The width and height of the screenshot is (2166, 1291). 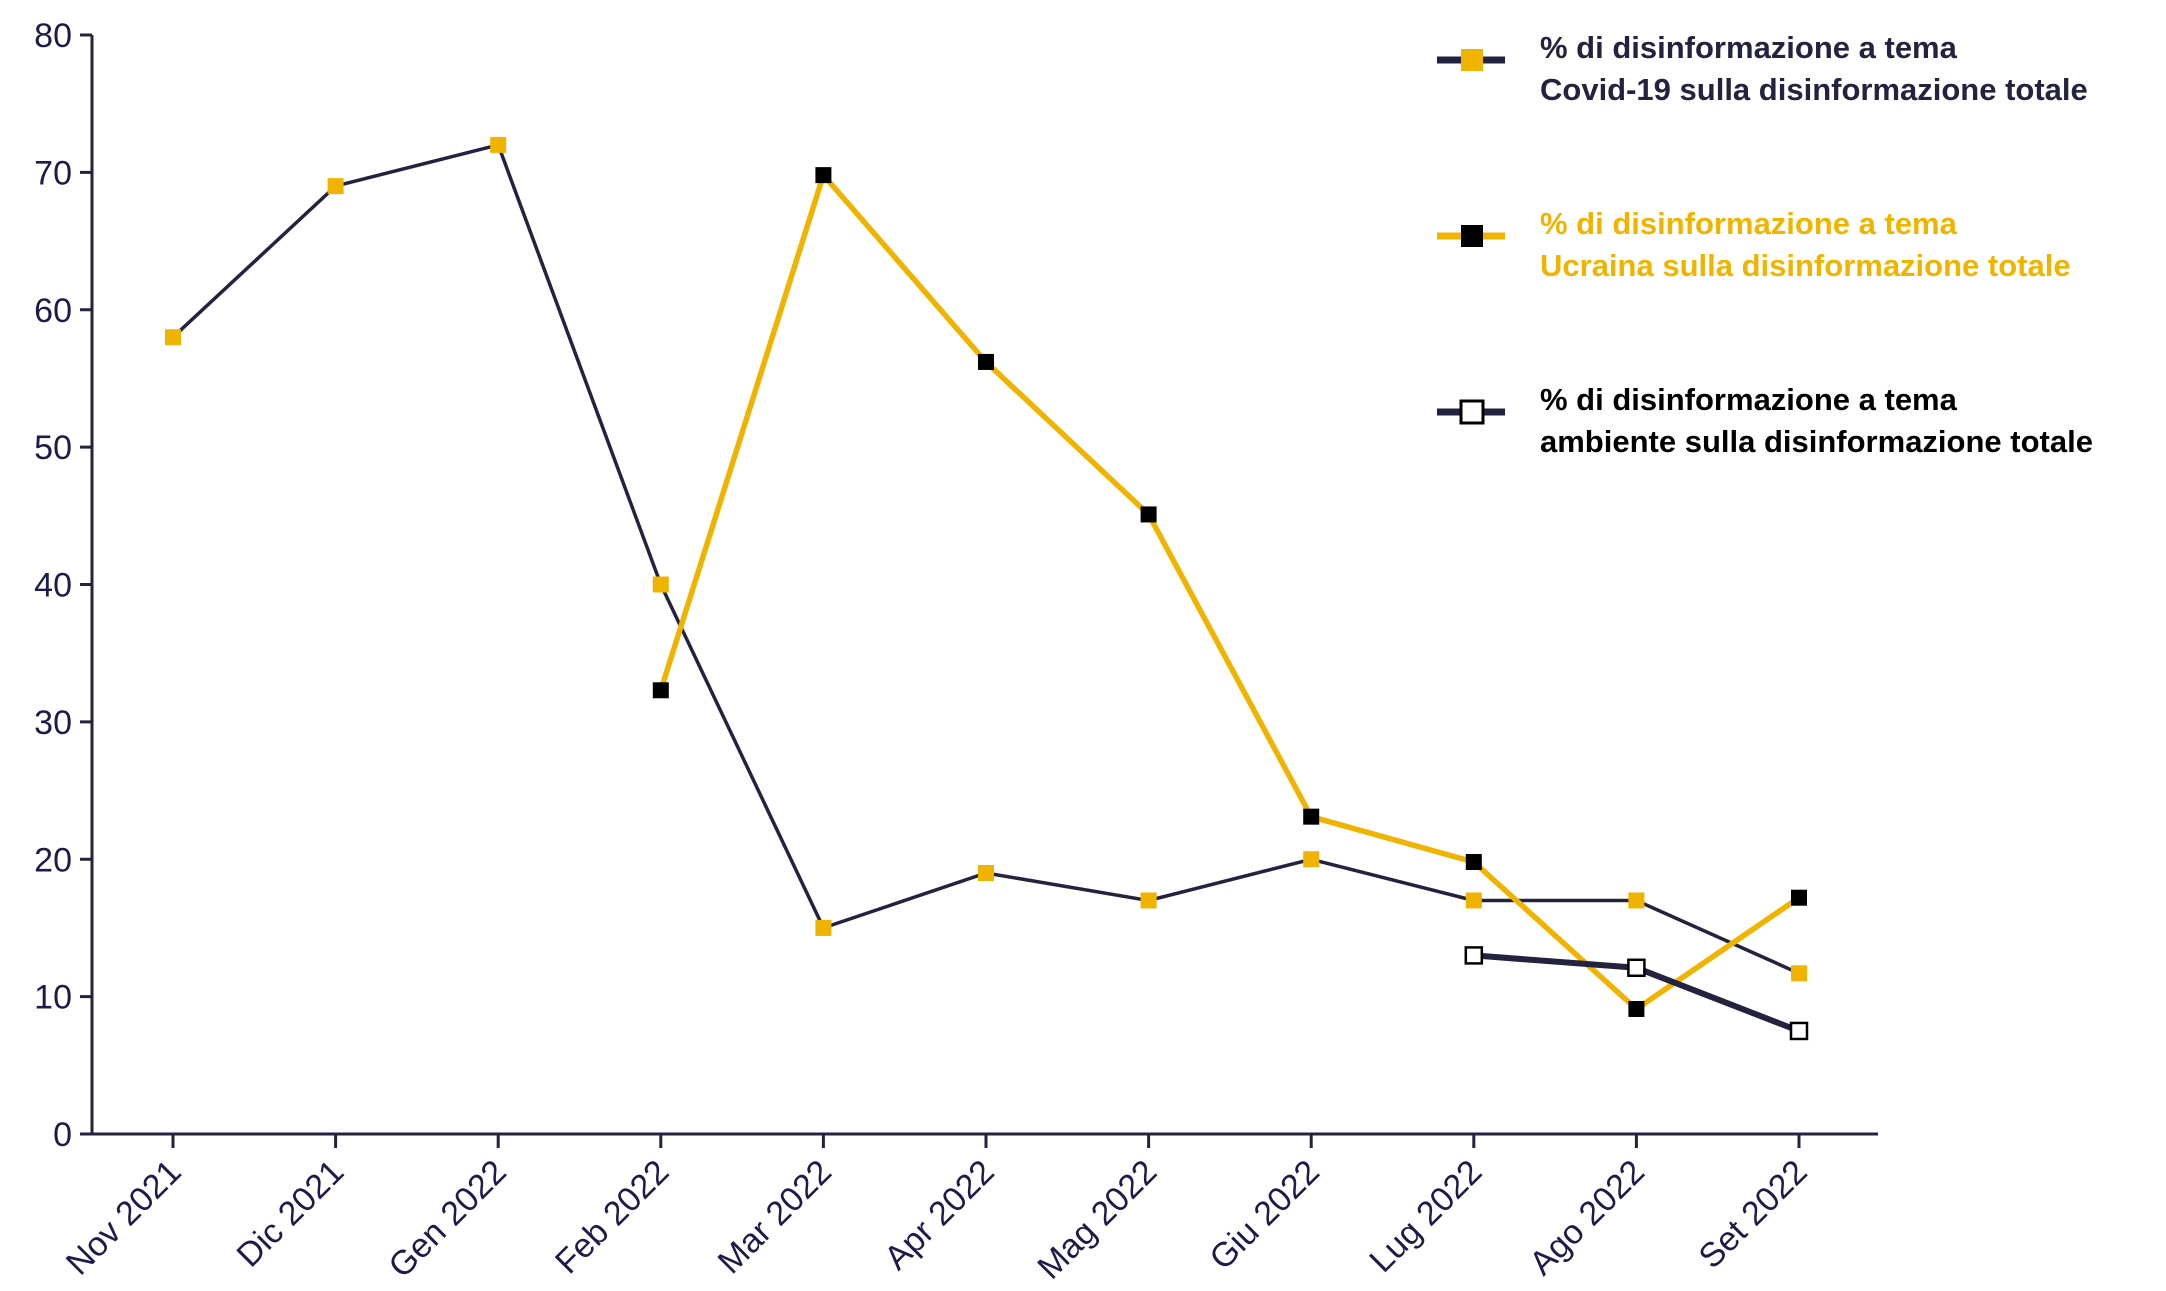 I want to click on x-tick-label: Feb 2022, so click(x=612, y=1217).